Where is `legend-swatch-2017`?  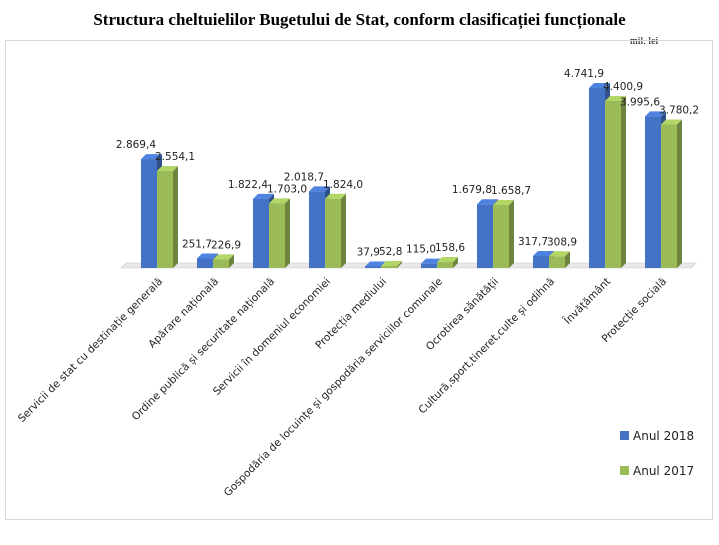 legend-swatch-2017 is located at coordinates (624, 470).